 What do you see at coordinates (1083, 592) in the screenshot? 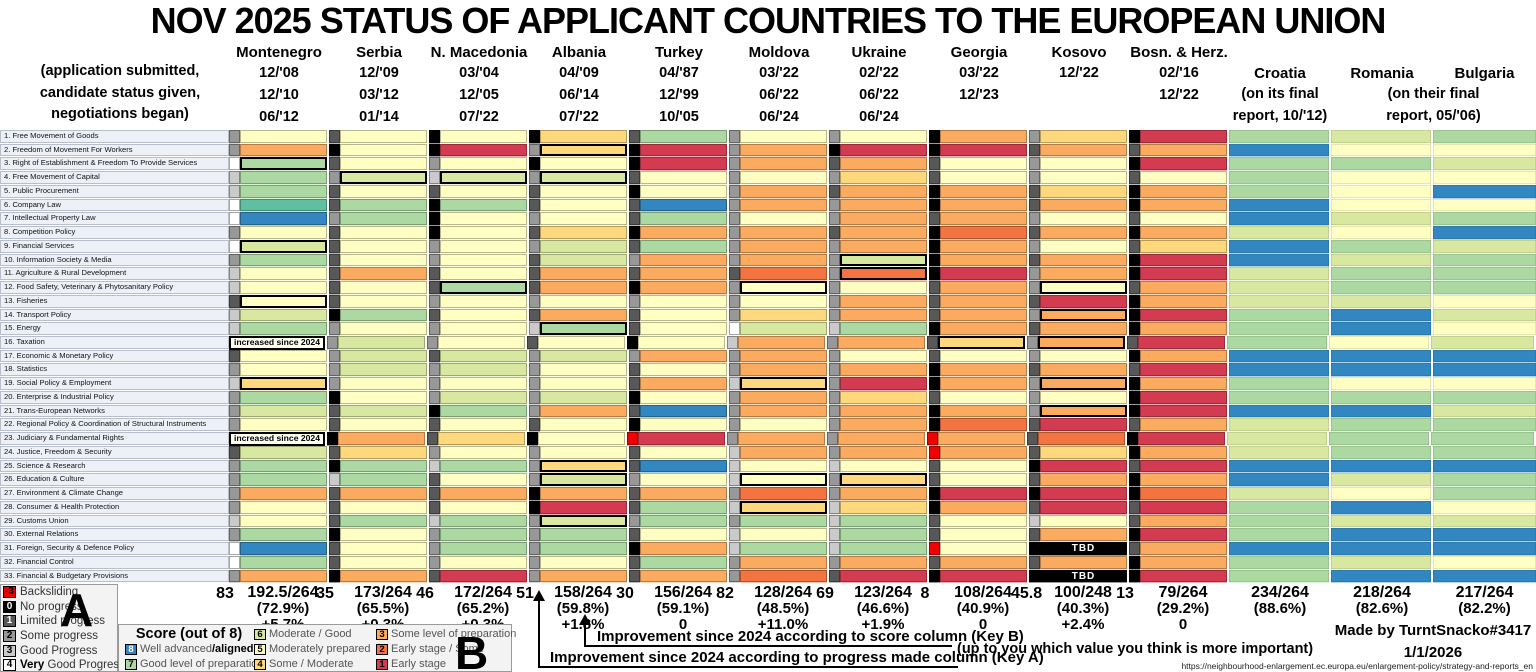
I see `score-total: 100/248` at bounding box center [1083, 592].